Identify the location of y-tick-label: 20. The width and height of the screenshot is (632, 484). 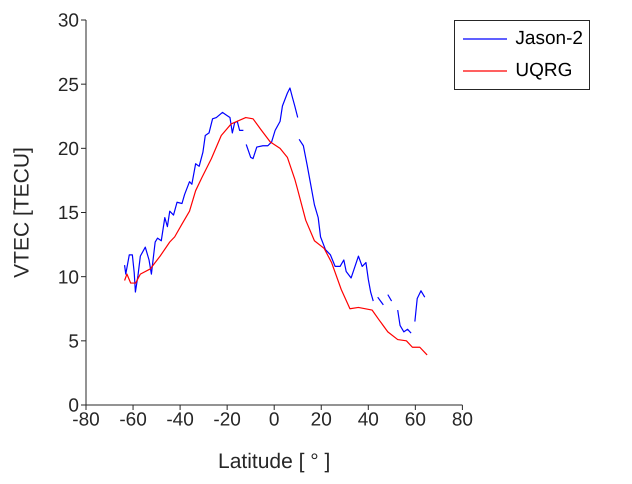
(68, 149).